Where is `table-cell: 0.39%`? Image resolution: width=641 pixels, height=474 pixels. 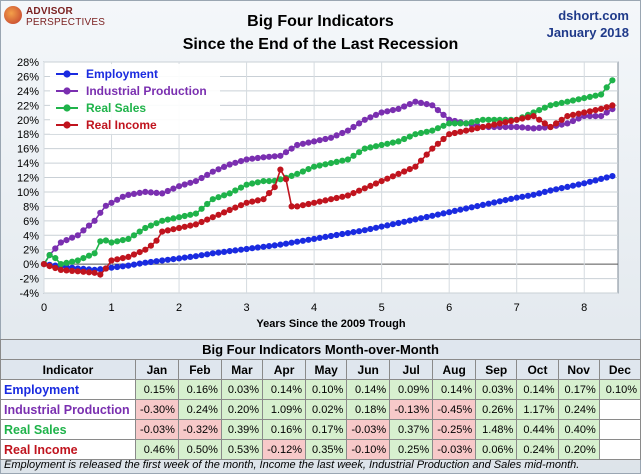 table-cell: 0.39% is located at coordinates (242, 429).